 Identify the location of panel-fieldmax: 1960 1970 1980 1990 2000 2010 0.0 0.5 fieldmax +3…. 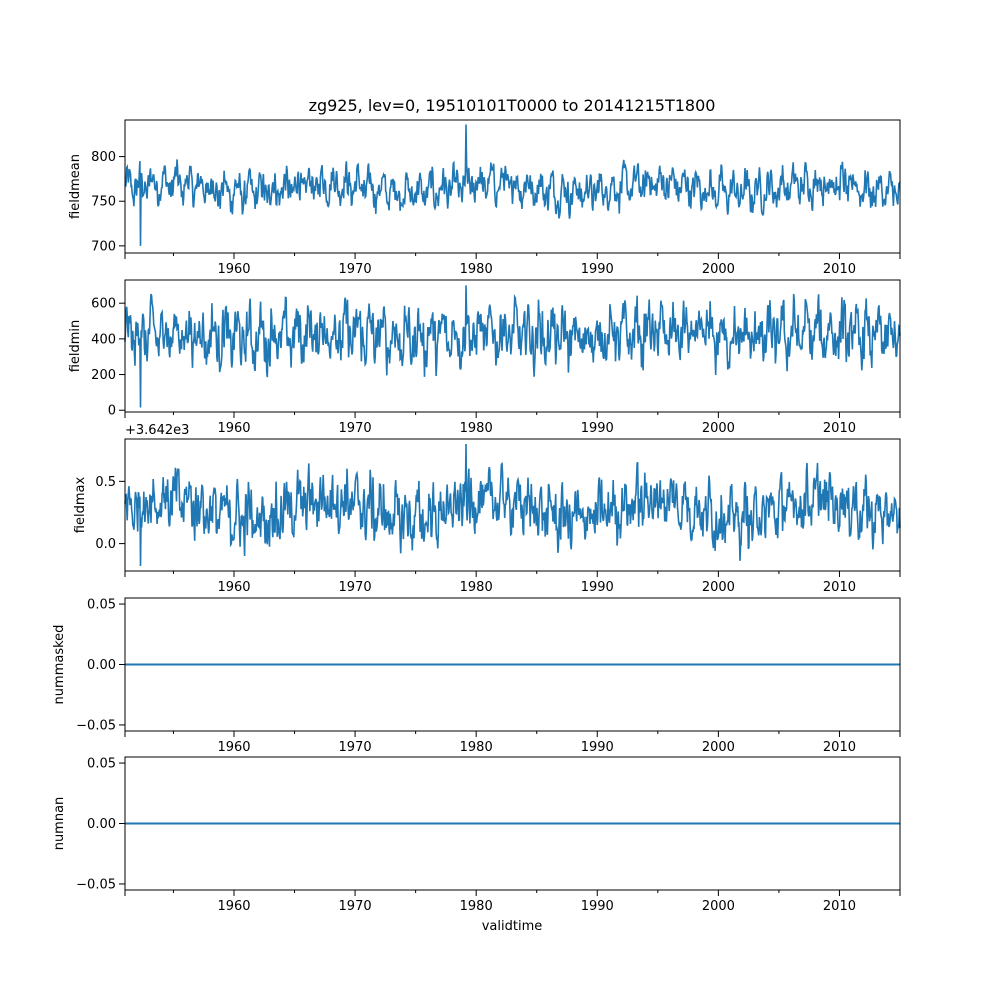
(487, 509).